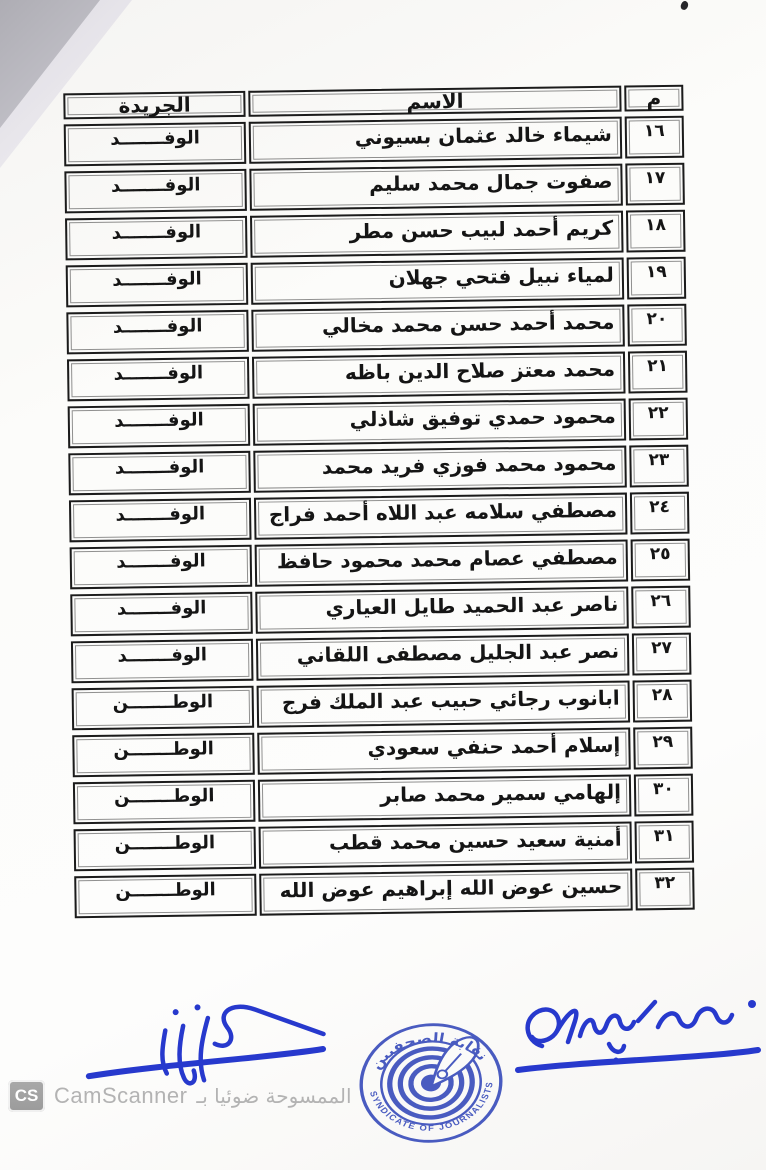 This screenshot has width=766, height=1170. I want to click on member-name: مصطفي عصام محمد محمود حافظ, so click(441, 563).